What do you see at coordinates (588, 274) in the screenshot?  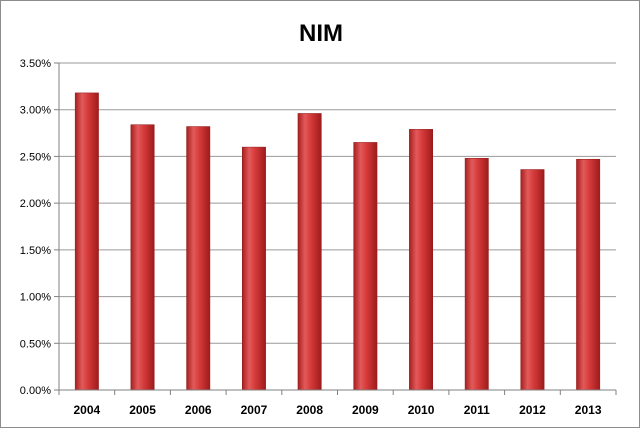 I see `bar-2013` at bounding box center [588, 274].